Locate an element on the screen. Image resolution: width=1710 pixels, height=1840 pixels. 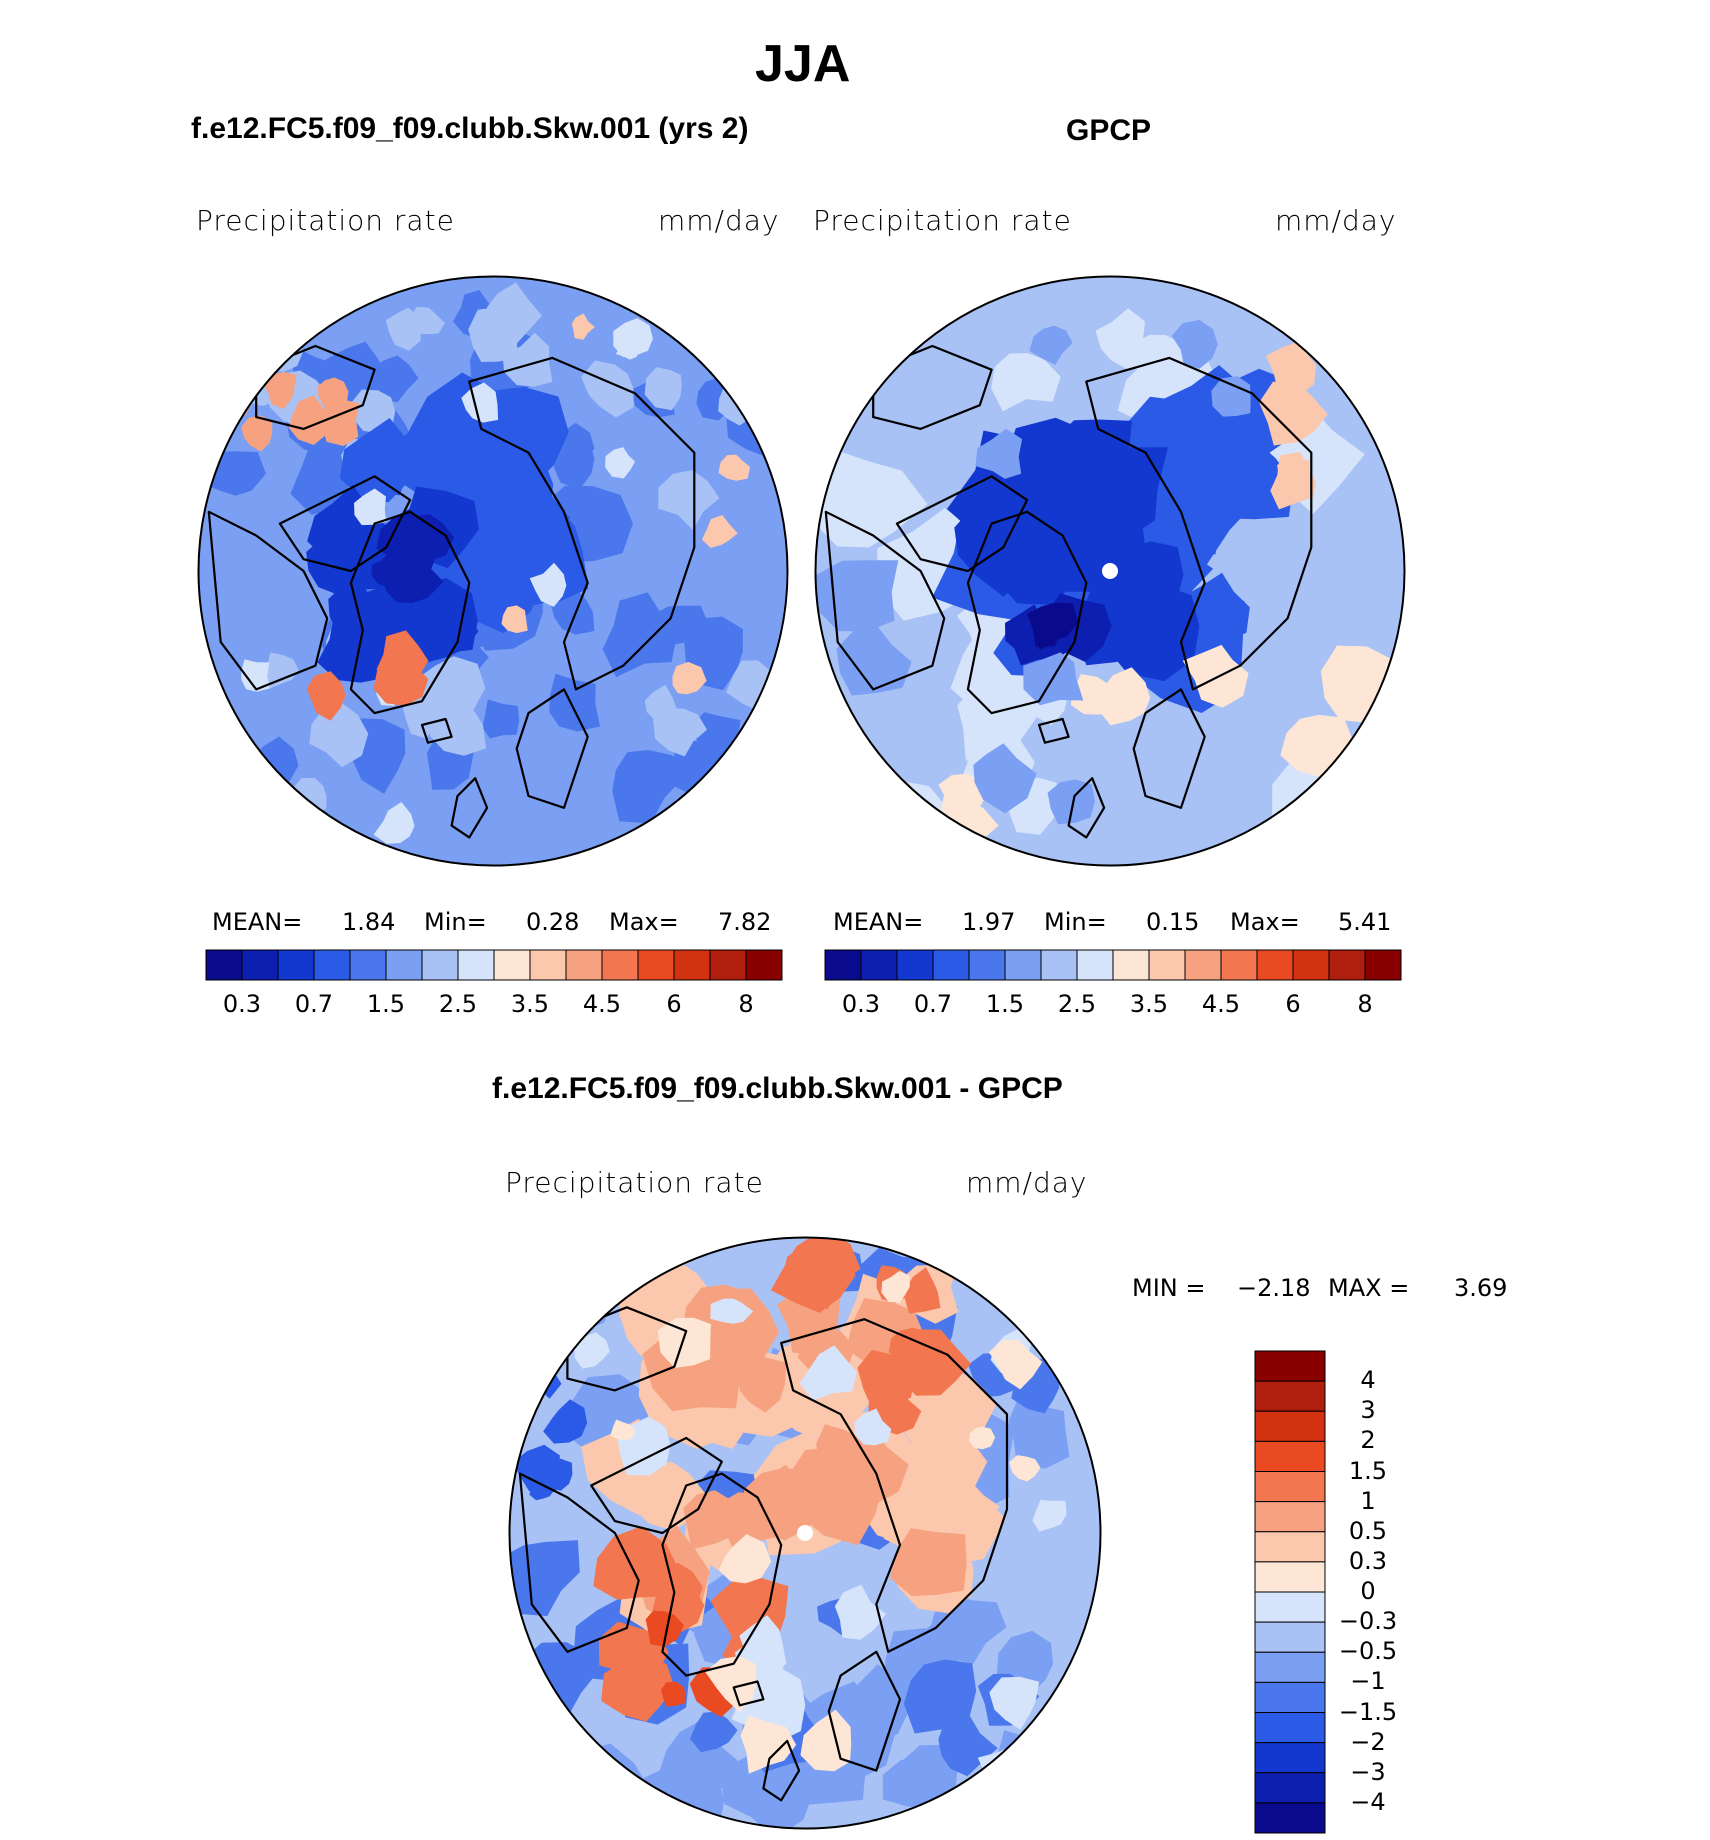
colorbar-tick-label: 4.5 is located at coordinates (602, 1004).